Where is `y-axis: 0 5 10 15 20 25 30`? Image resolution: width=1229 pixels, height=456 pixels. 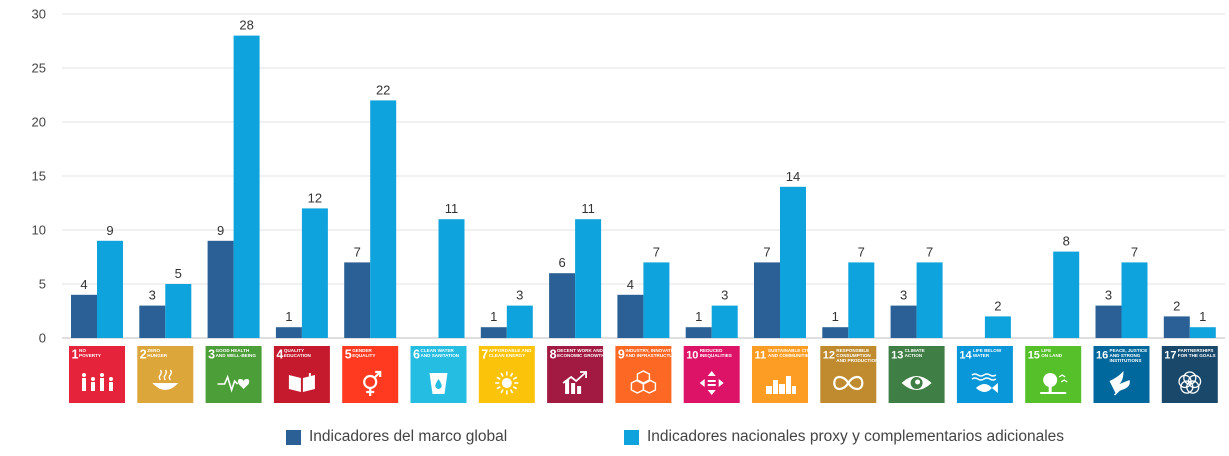
y-axis: 0 5 10 15 20 25 30 is located at coordinates (39, 176).